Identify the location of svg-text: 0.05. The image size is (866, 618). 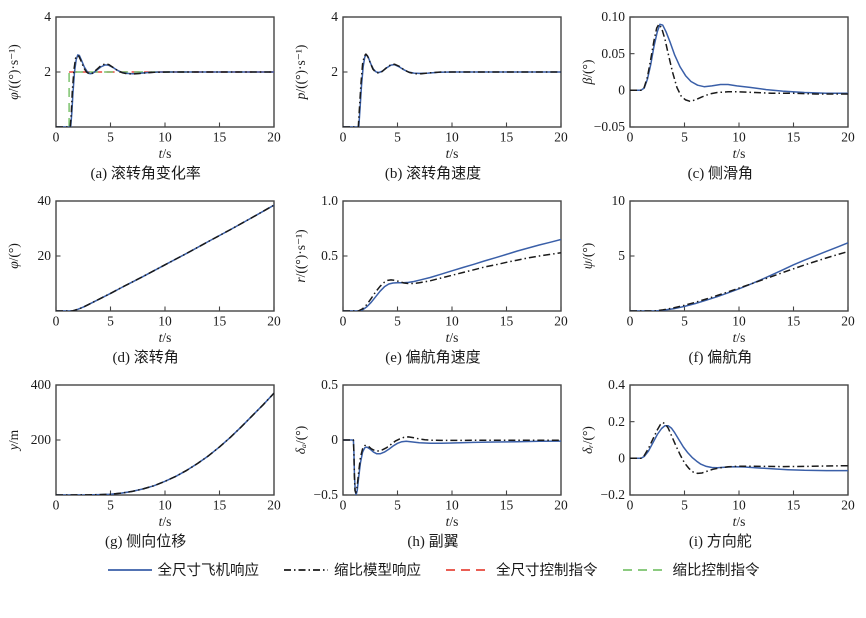
(614, 53).